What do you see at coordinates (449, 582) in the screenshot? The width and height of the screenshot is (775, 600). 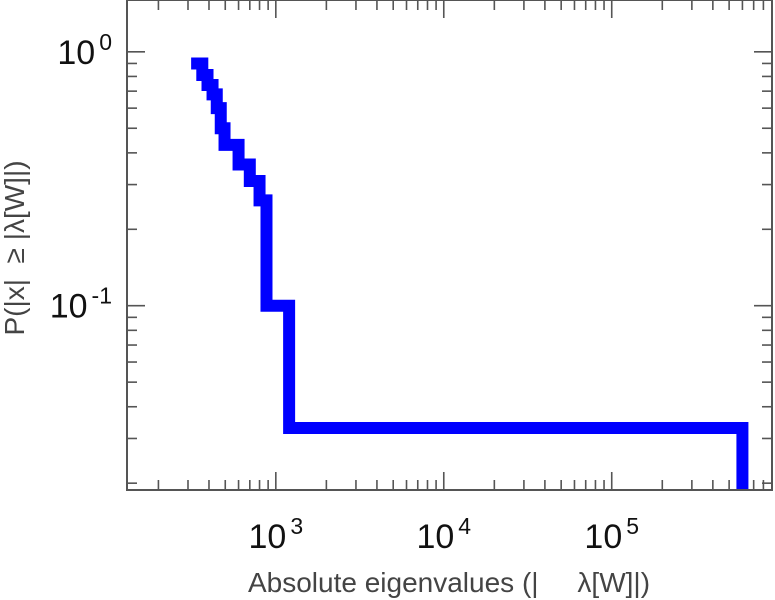 I see `x-axis-title: Absolute eigenvalues (| λ[W]|)` at bounding box center [449, 582].